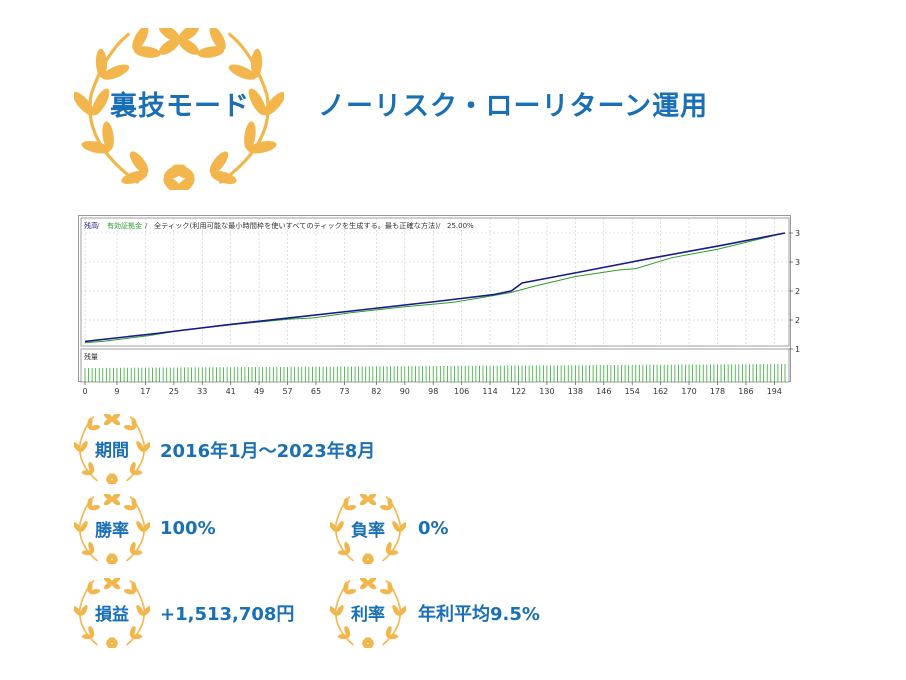 The width and height of the screenshot is (906, 680). What do you see at coordinates (479, 614) in the screenshot?
I see `interest-rate-value: 年利平均9.5%` at bounding box center [479, 614].